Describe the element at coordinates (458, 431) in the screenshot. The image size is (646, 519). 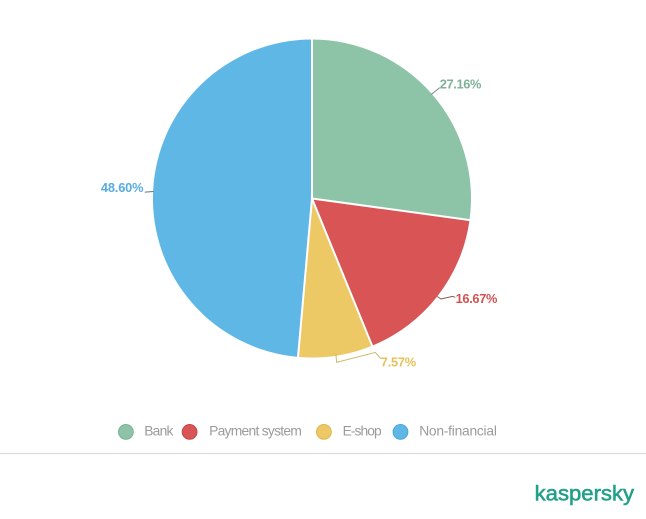
I see `svg-text: Non-financial` at that location.